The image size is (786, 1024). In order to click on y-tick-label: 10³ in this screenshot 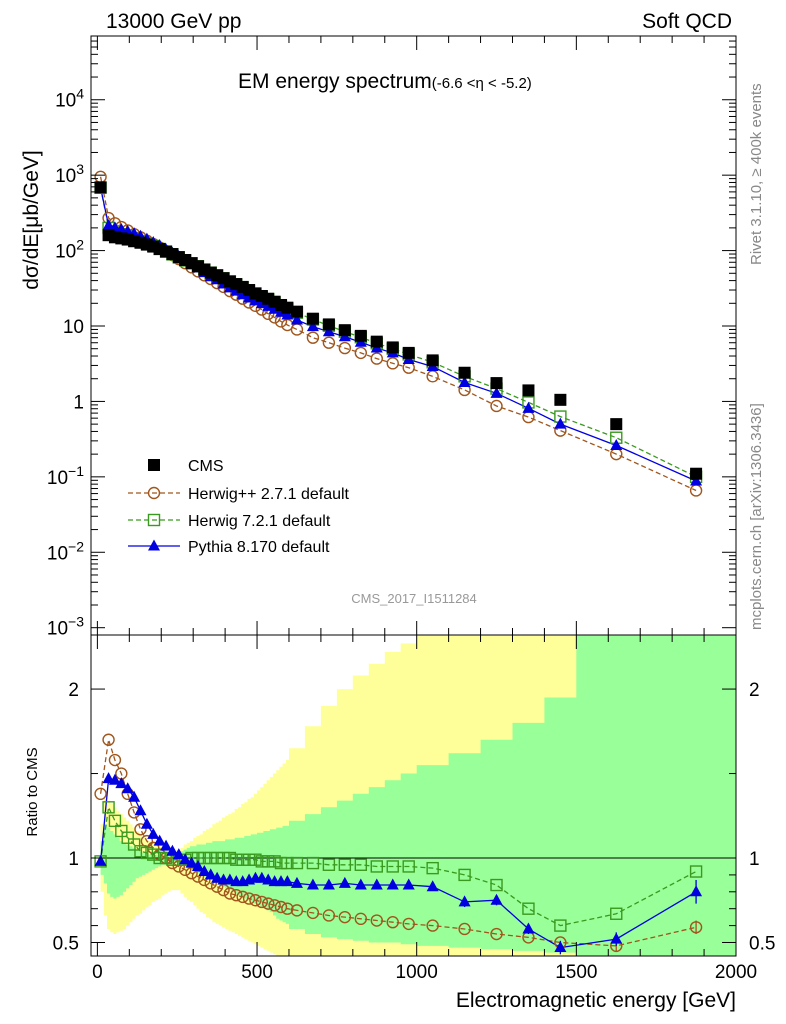, I will do `click(69, 174)`.